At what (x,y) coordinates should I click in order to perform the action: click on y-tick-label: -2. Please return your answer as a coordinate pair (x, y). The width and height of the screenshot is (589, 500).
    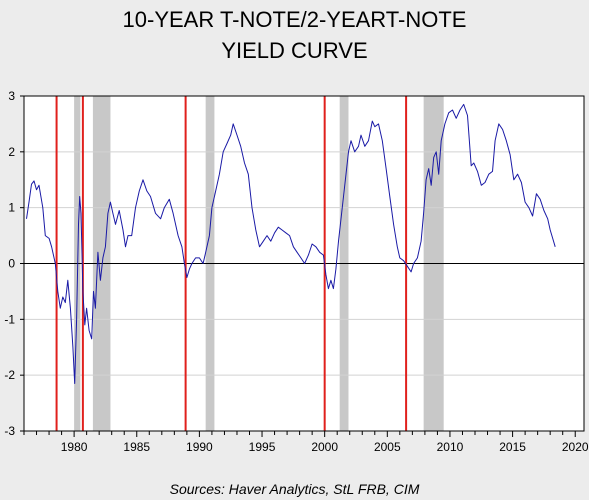
    Looking at the image, I should click on (9, 375).